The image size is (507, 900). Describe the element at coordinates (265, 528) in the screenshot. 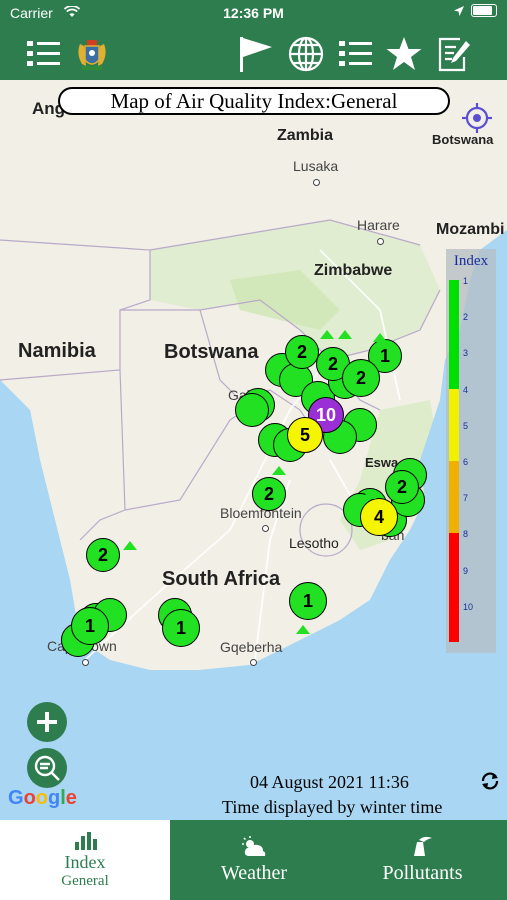

I see `city-dot-bloemfontein` at that location.